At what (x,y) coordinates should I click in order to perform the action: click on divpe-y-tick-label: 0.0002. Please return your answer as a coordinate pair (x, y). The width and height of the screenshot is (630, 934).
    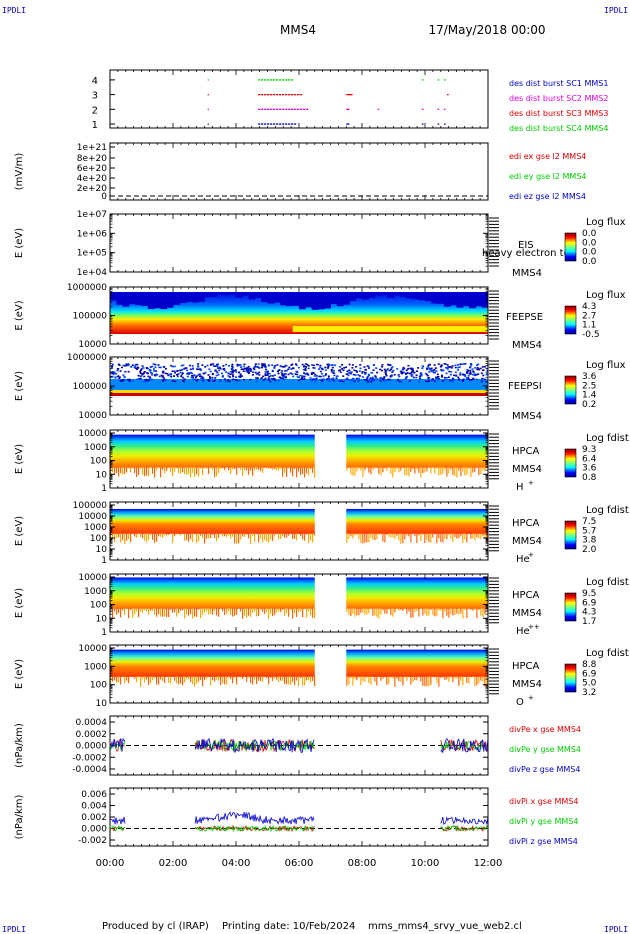
    Looking at the image, I should click on (92, 735).